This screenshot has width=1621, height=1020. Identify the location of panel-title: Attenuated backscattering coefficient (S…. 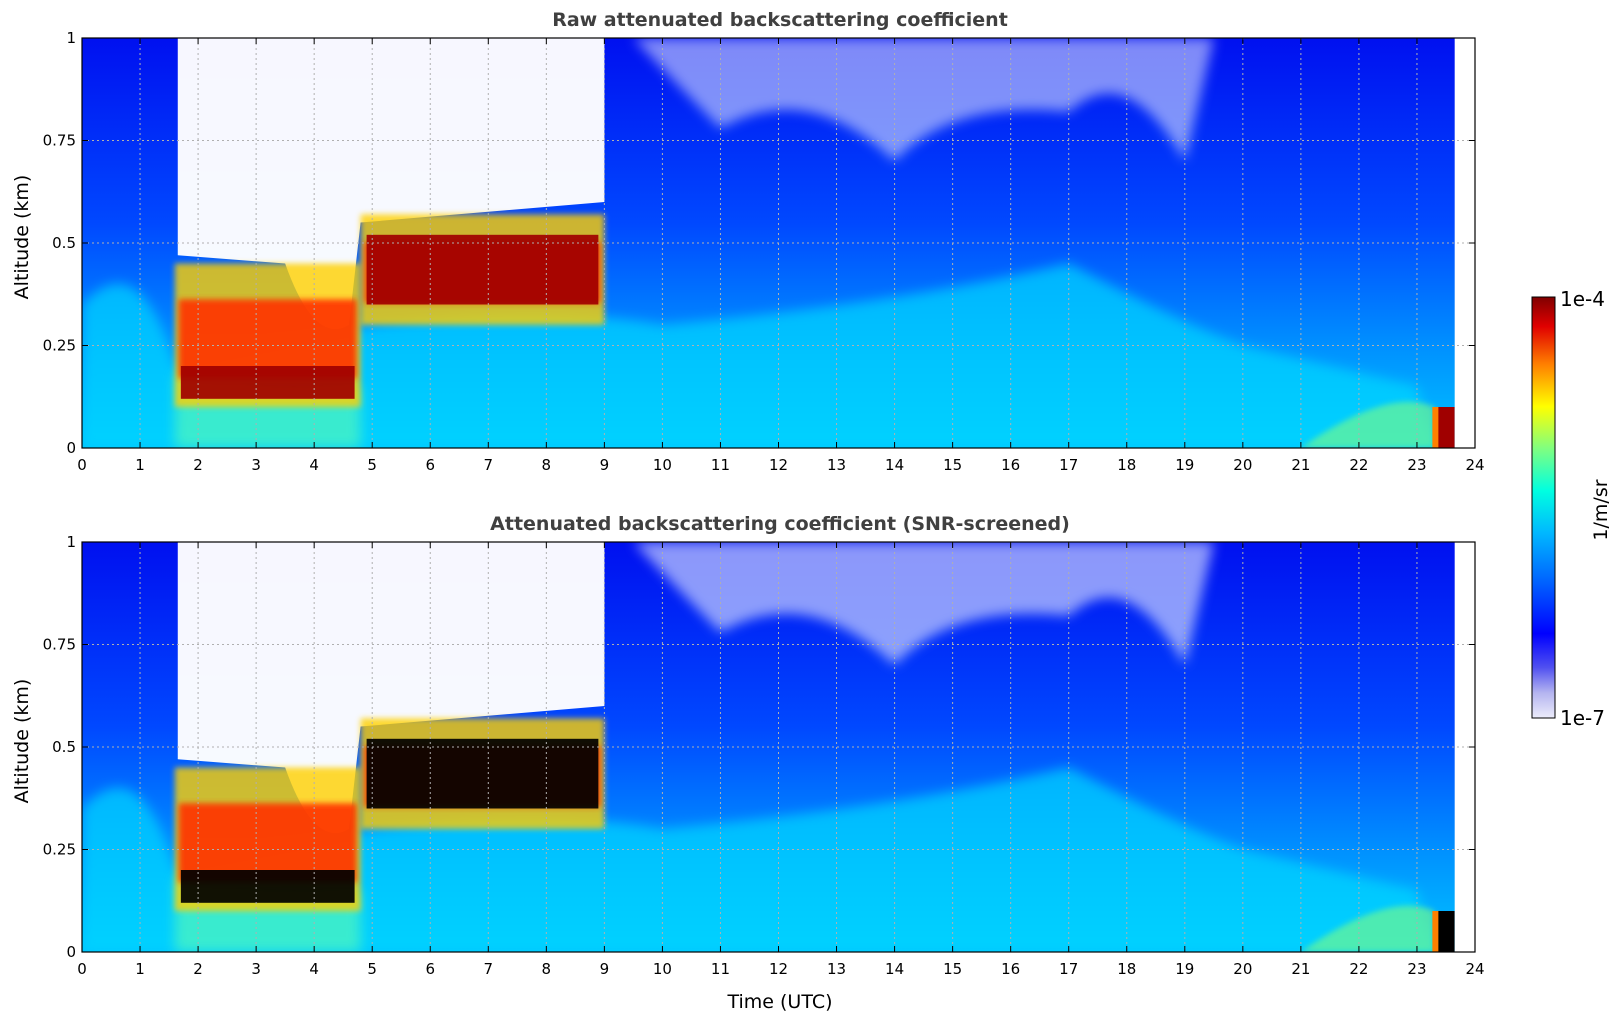
(780, 524).